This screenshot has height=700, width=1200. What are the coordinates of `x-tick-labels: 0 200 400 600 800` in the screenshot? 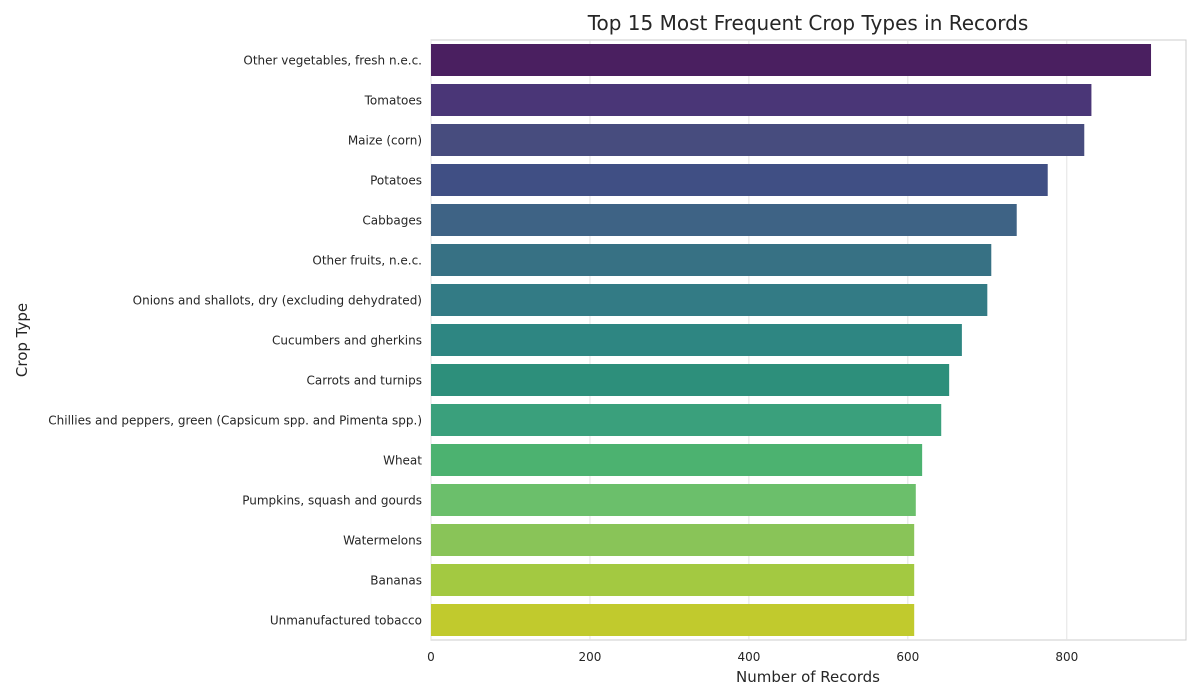 It's located at (752, 657).